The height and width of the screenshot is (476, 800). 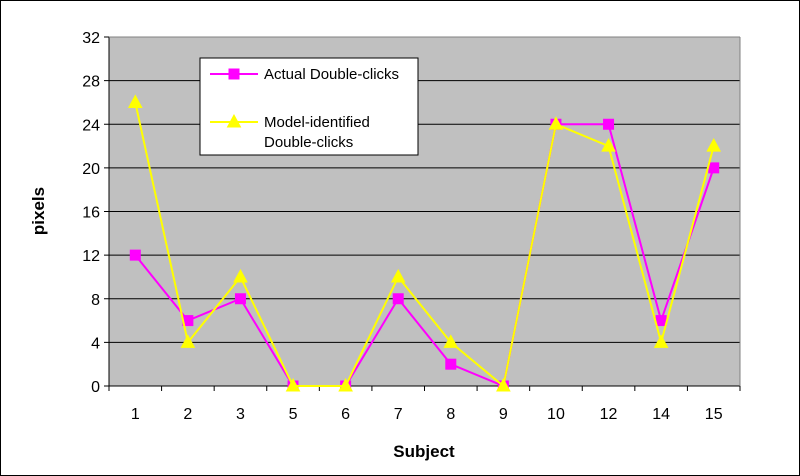 What do you see at coordinates (317, 132) in the screenshot?
I see `legend-label: Model-identified Double-clicks` at bounding box center [317, 132].